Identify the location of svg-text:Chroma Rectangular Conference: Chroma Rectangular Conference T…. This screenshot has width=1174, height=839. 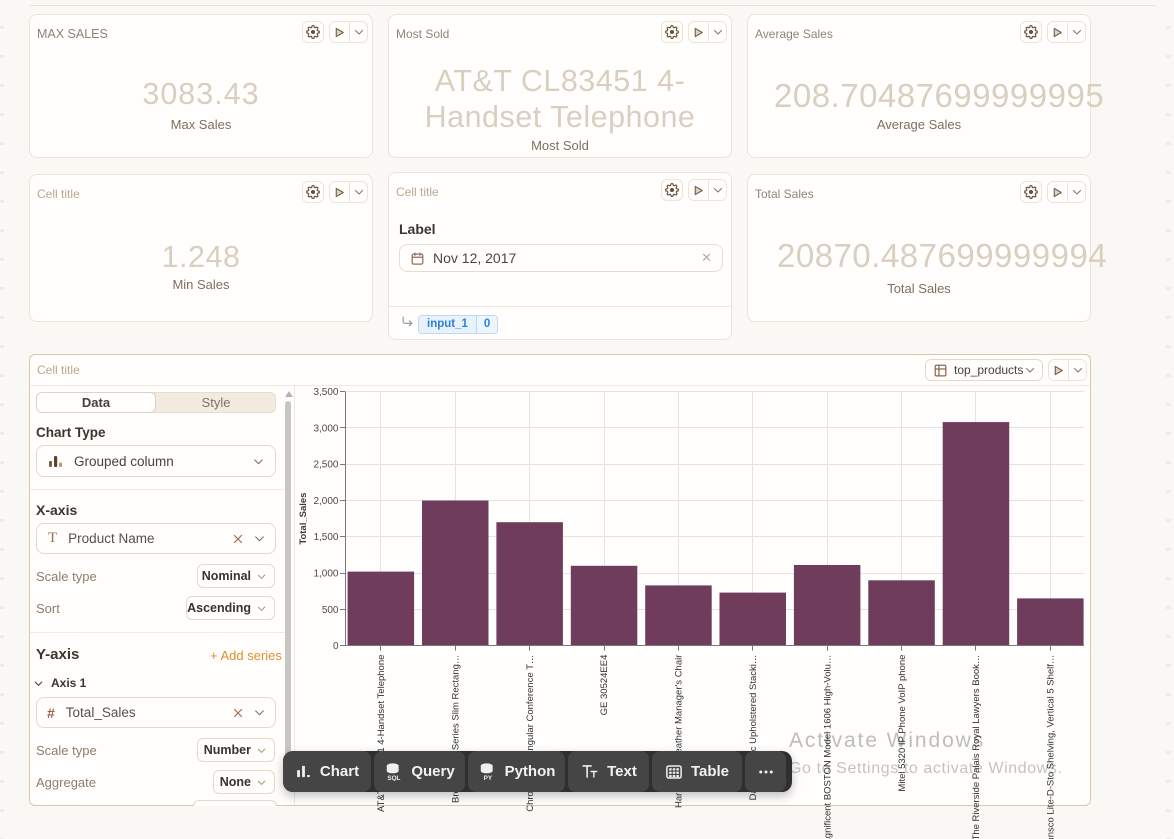
(530, 733).